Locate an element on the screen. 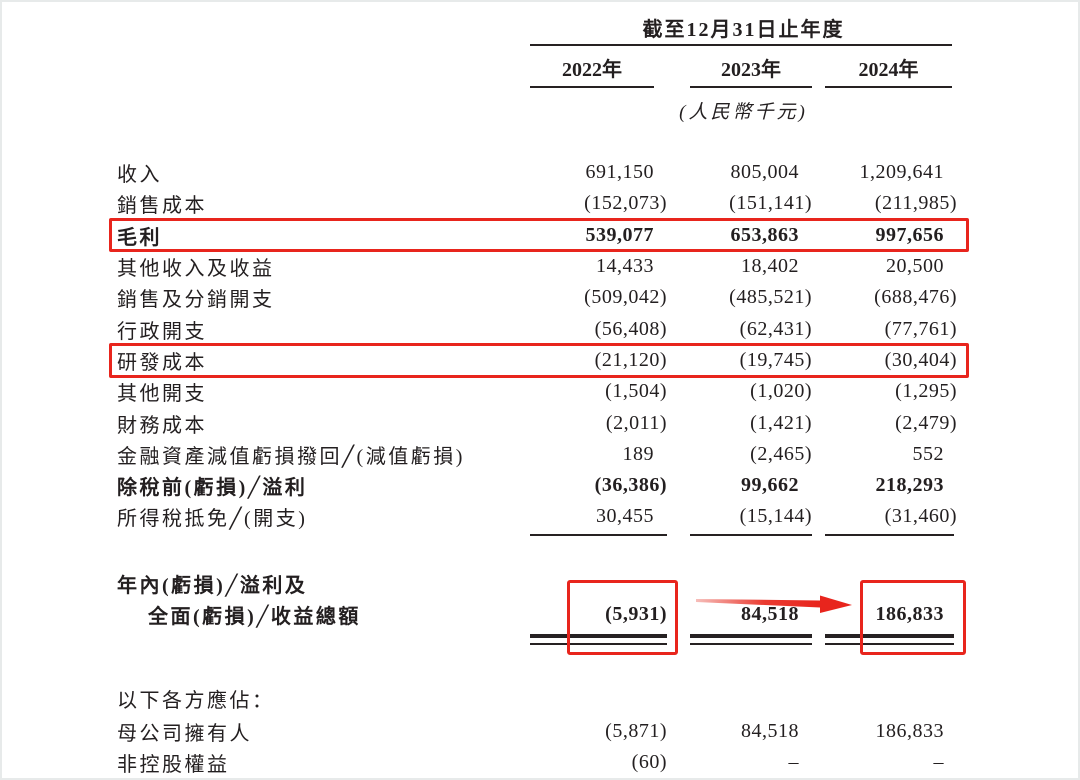  row-label: 除稅前(虧損)╱溢利 is located at coordinates (212, 488).